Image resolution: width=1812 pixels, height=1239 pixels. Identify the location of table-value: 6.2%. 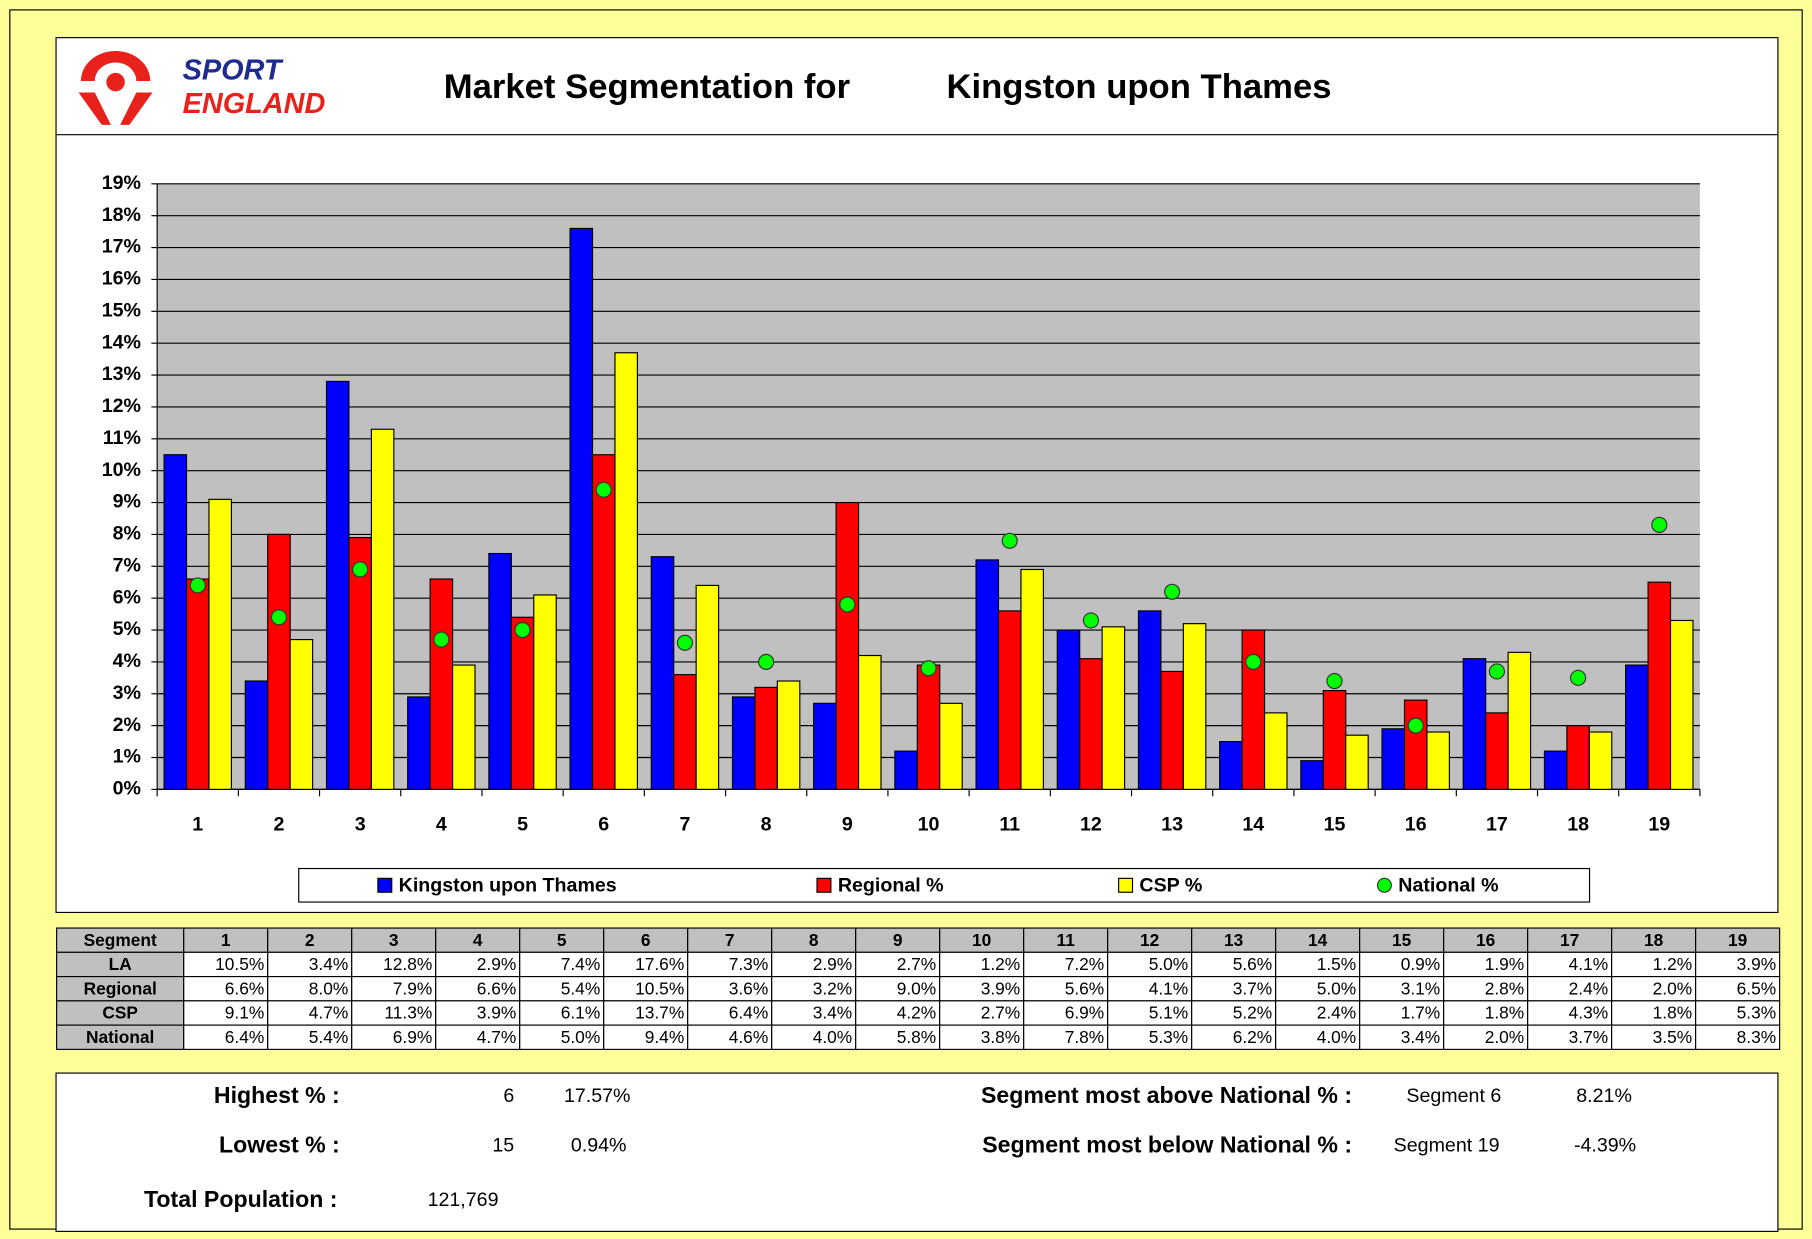
(1253, 1037).